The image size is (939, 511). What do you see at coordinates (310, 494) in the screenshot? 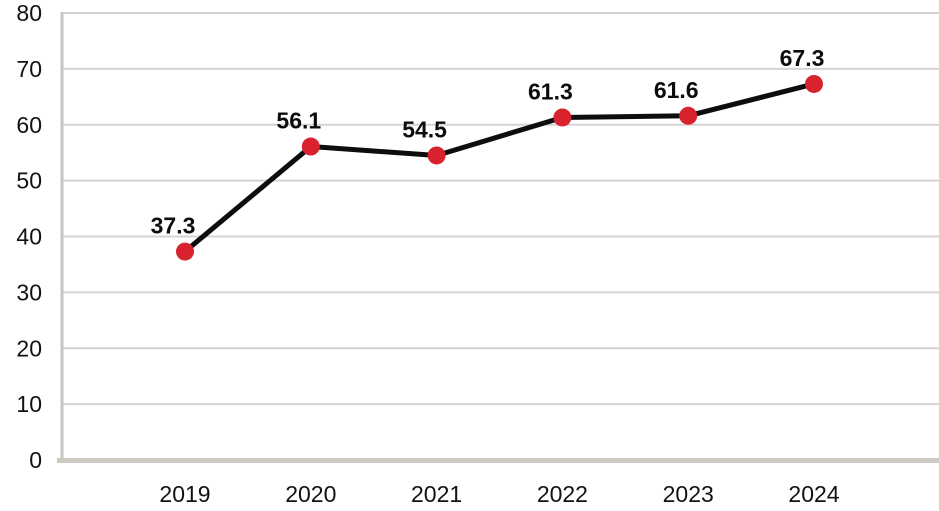
I see `x-axis-tick-label: 2020` at bounding box center [310, 494].